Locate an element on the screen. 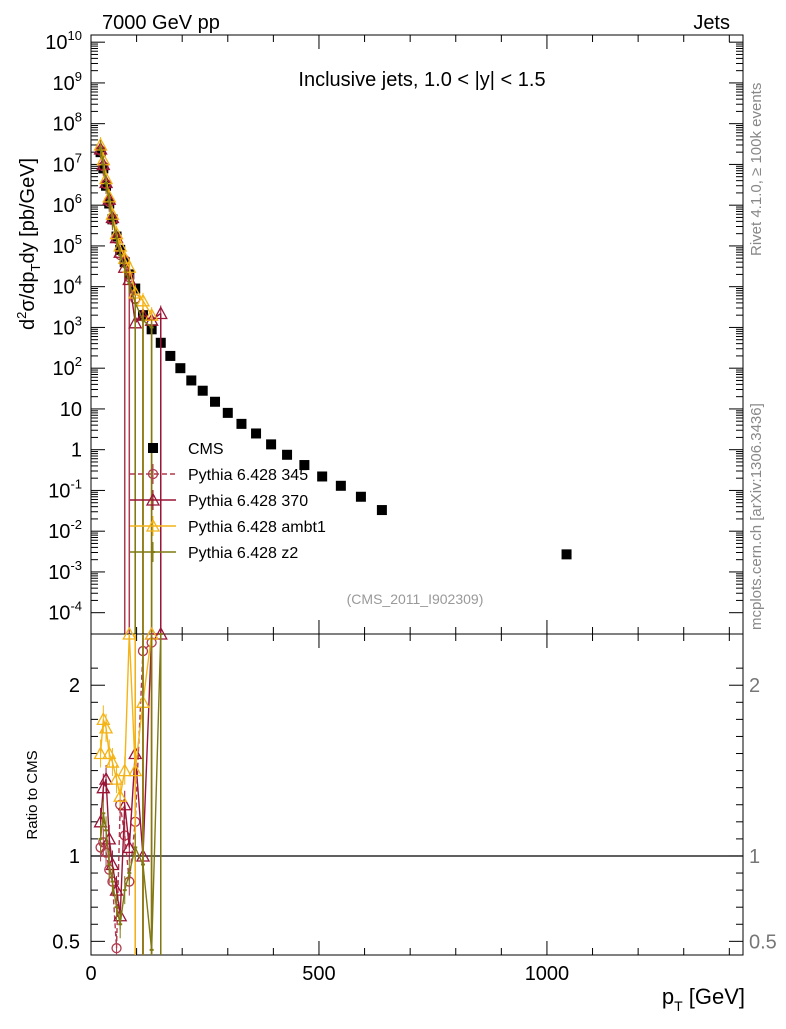  legend-marker-cms is located at coordinates (153, 448).